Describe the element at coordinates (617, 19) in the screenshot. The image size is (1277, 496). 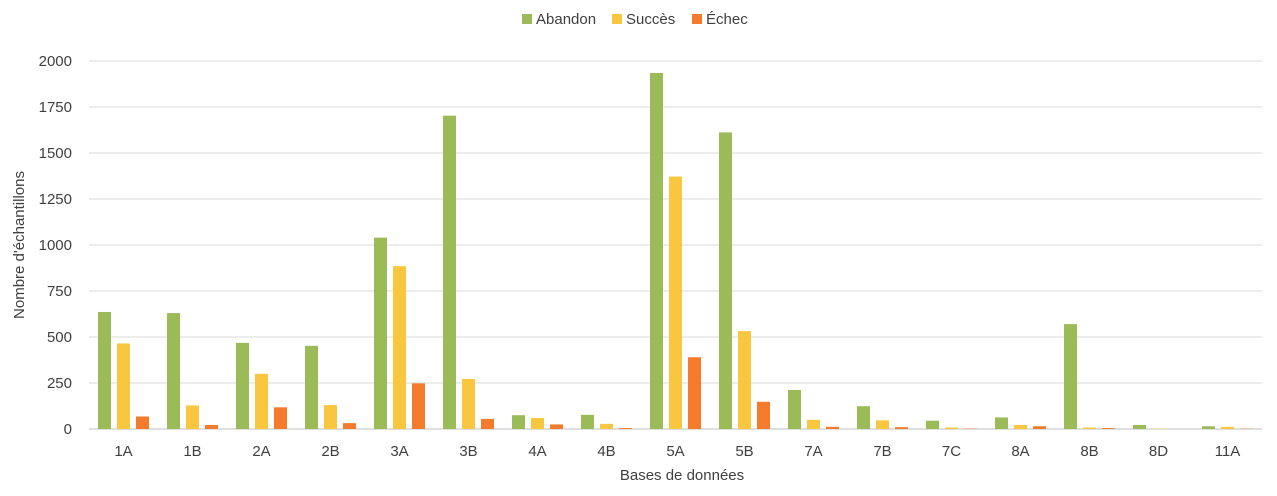
I see `legend-swatch-succès` at that location.